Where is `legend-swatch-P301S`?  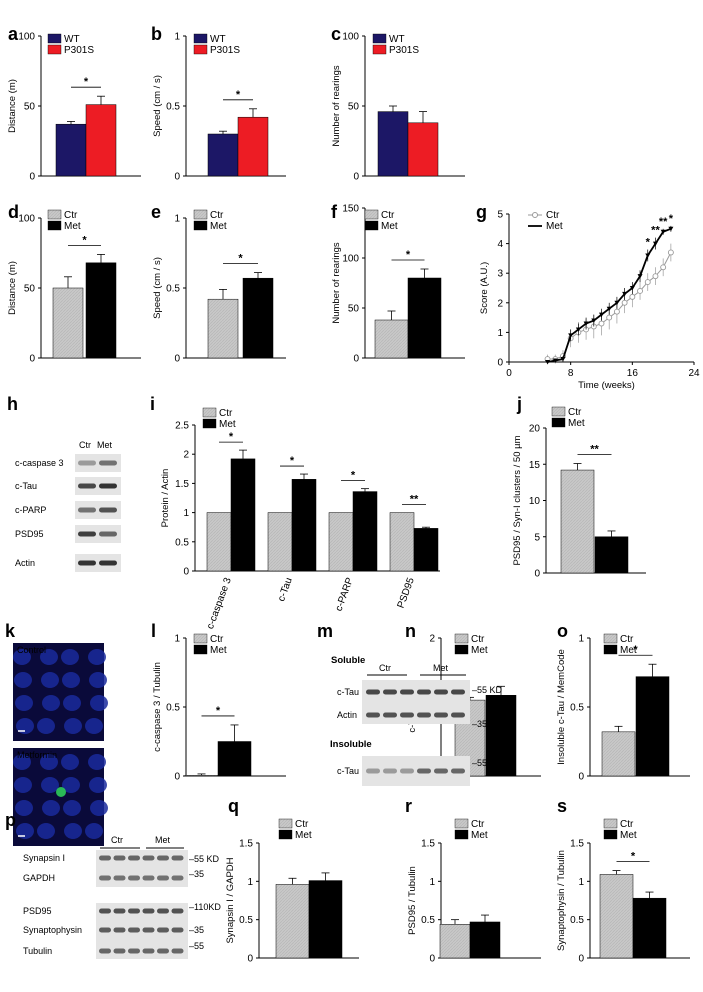 legend-swatch-P301S is located at coordinates (200, 49).